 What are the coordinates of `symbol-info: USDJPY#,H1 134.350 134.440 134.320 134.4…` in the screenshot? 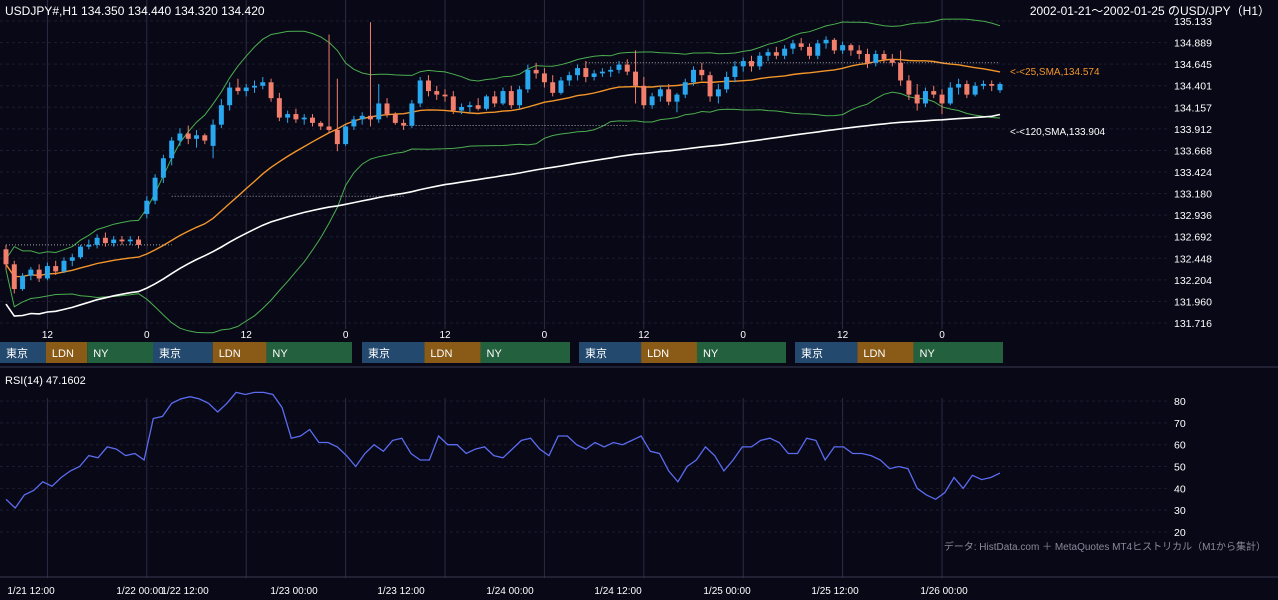 It's located at (135, 11).